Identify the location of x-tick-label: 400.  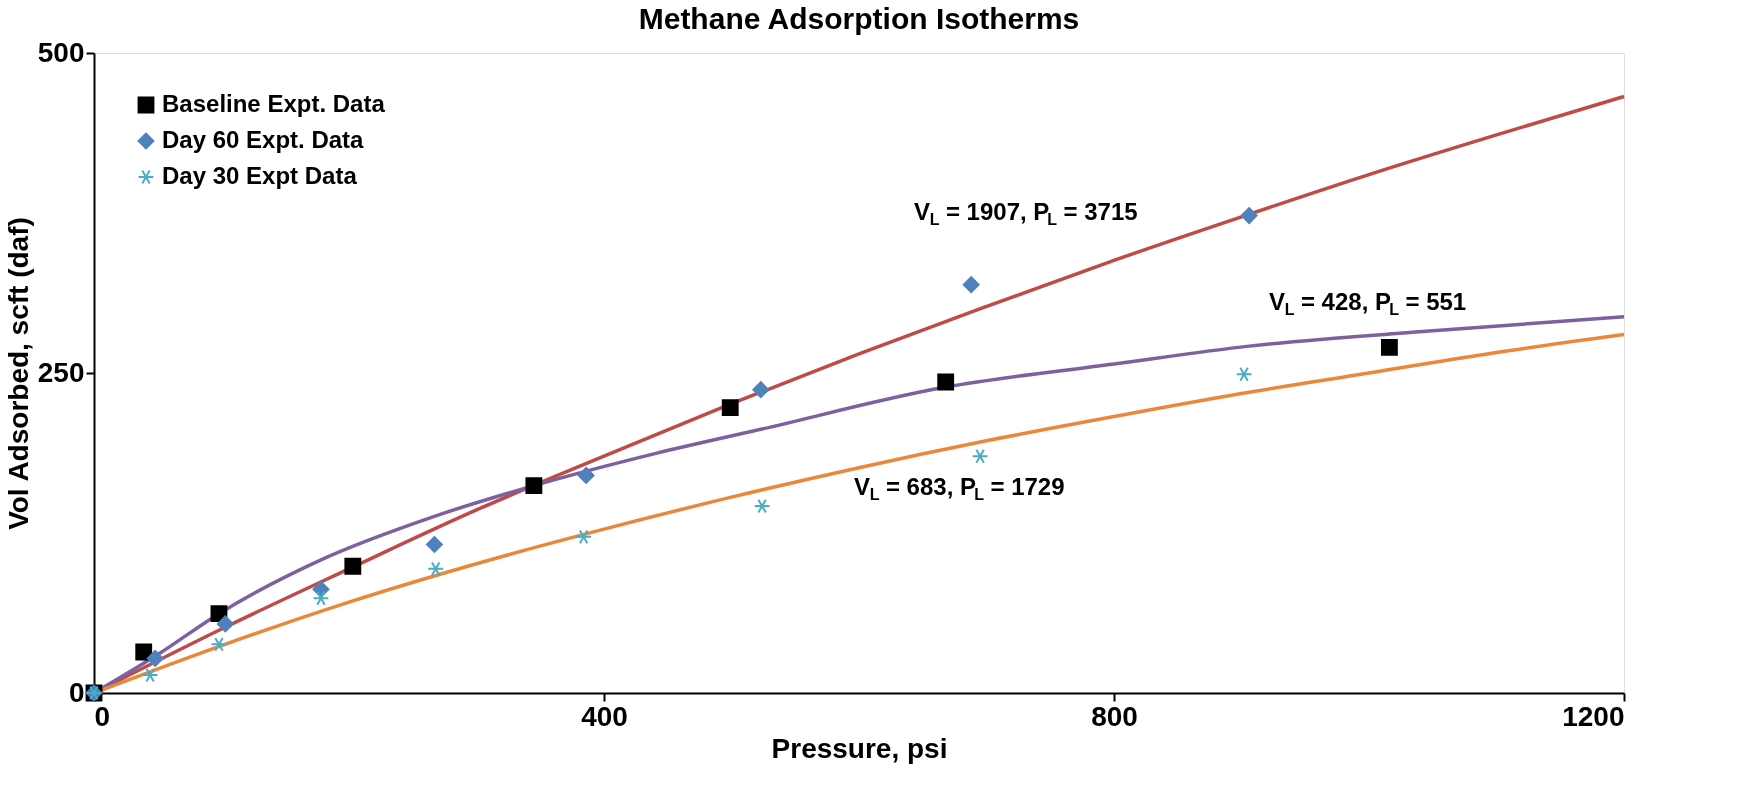
(604, 716).